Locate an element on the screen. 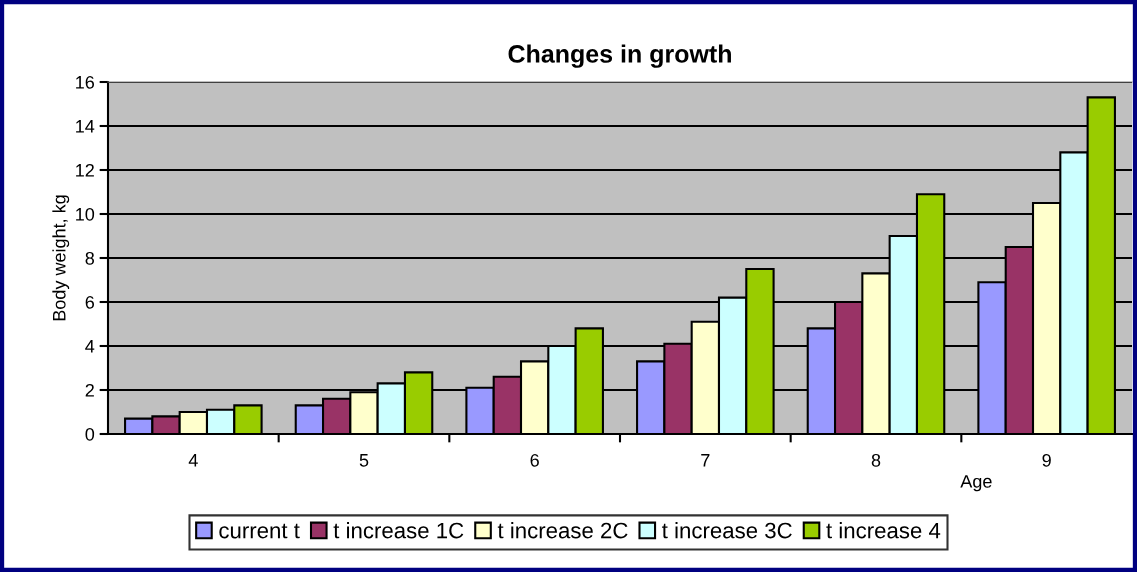 This screenshot has height=572, width=1137. y-tick-label: 2 is located at coordinates (89, 390).